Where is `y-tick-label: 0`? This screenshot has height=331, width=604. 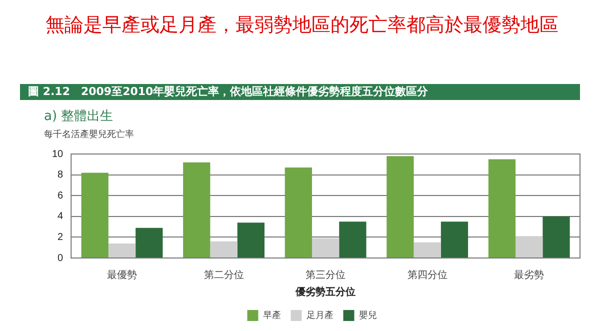
y-tick-label: 0 is located at coordinates (61, 258).